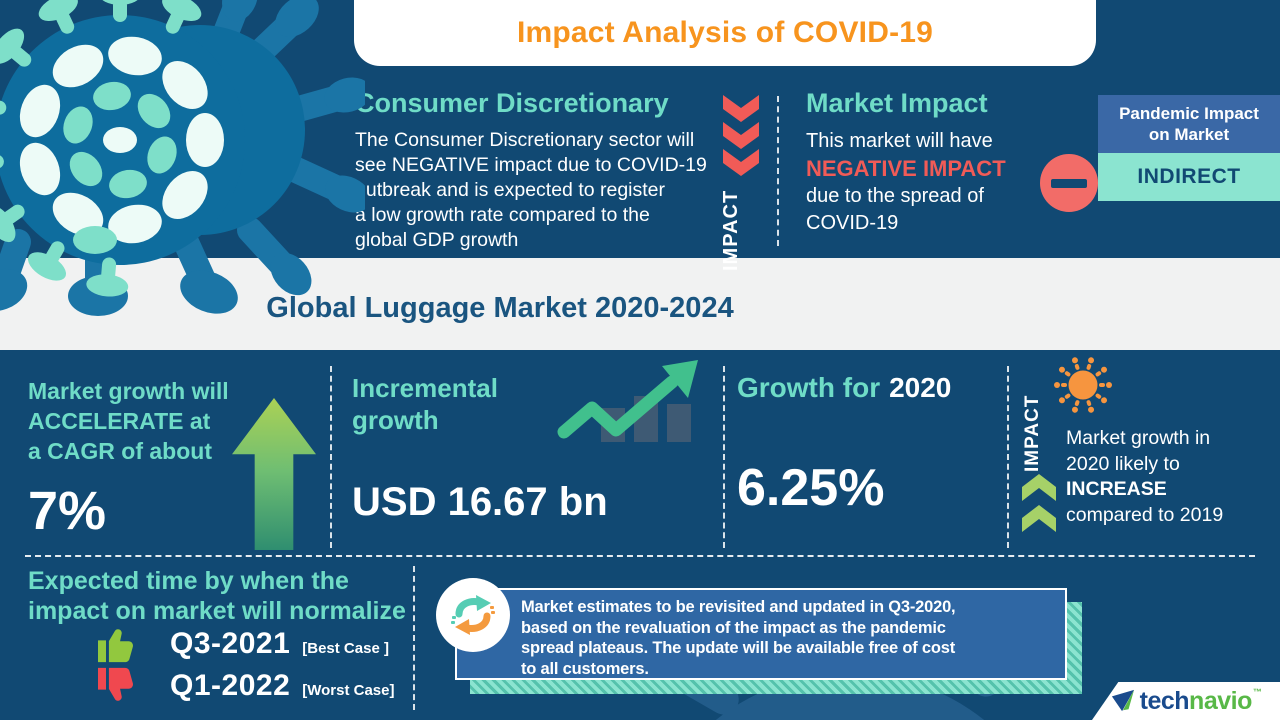 Image resolution: width=1280 pixels, height=720 pixels. Describe the element at coordinates (525, 140) in the screenshot. I see `consumer-body-line: The Consumer Discretionary sector will` at that location.